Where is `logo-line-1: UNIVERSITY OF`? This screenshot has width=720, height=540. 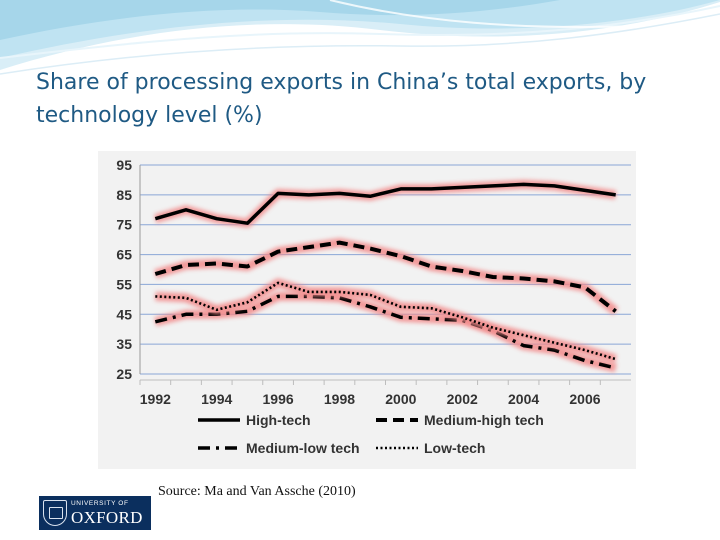
logo-line-1: UNIVERSITY OF is located at coordinates (100, 503).